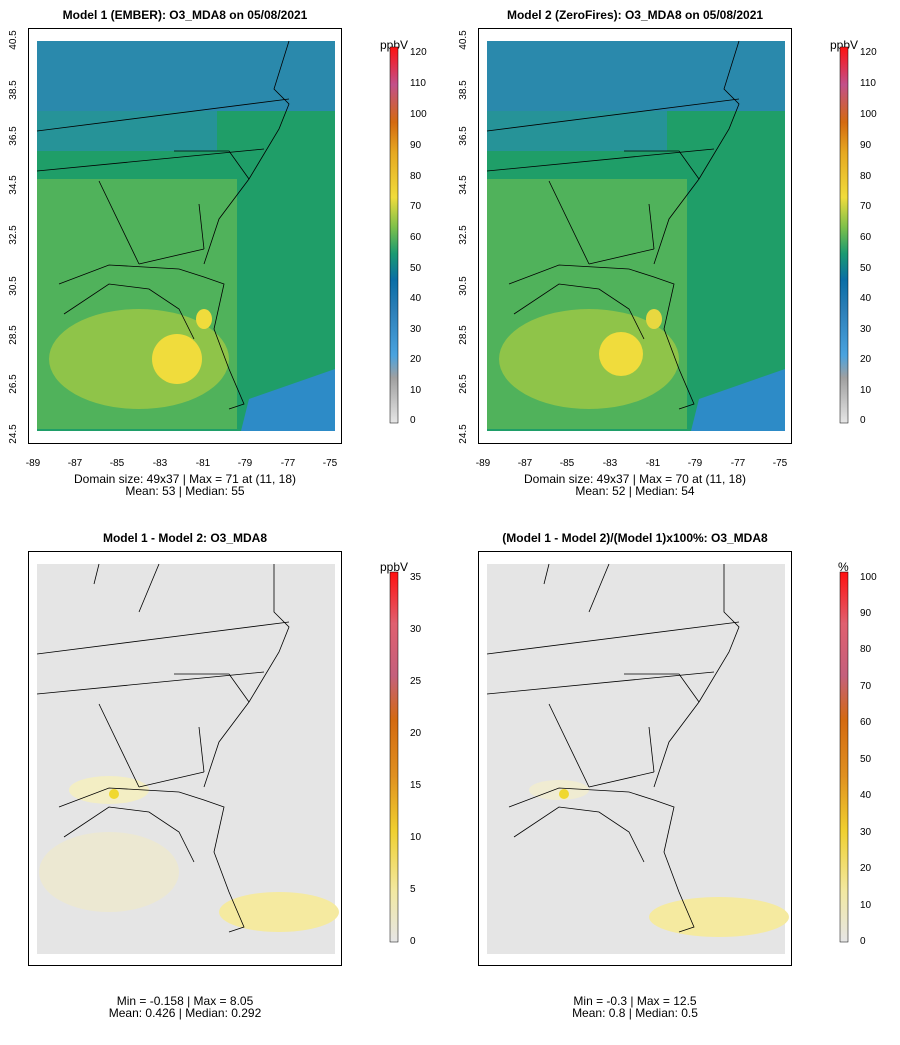  I want to click on panel-2-map, so click(635, 235).